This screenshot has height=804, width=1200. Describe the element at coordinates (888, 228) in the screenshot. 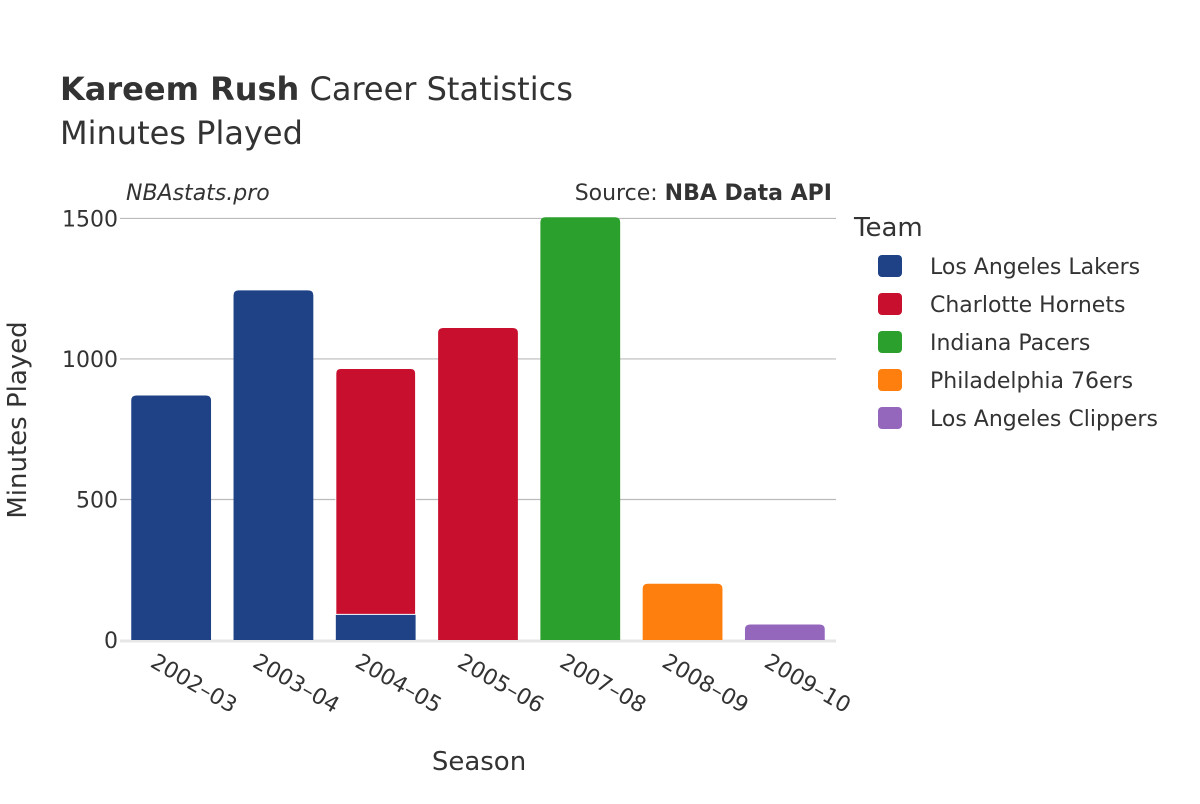

I see `legend-title: Team` at that location.